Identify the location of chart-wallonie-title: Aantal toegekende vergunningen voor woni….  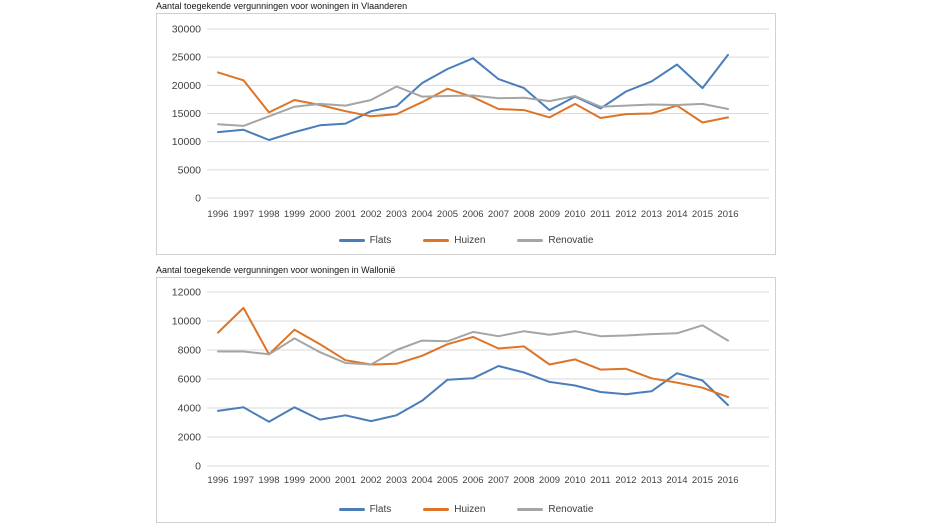
(276, 270).